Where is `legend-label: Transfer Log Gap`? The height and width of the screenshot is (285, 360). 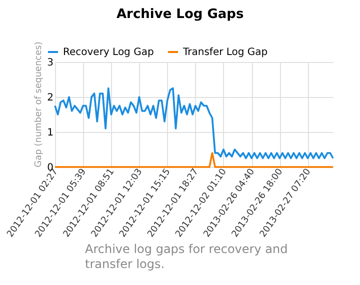
legend-label: Transfer Log Gap is located at coordinates (225, 52).